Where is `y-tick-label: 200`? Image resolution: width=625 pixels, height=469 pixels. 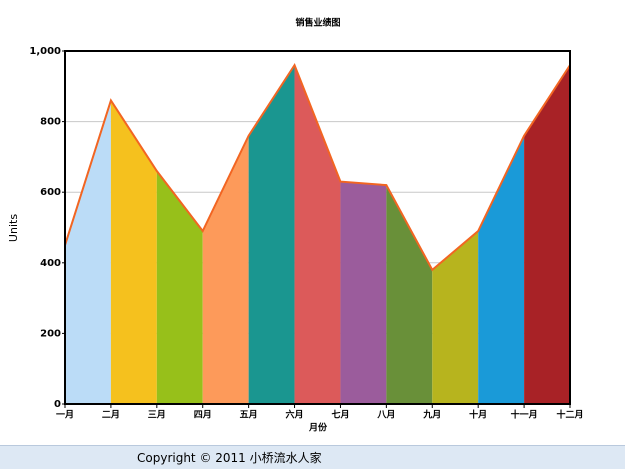
y-tick-label: 200 is located at coordinates (50, 333).